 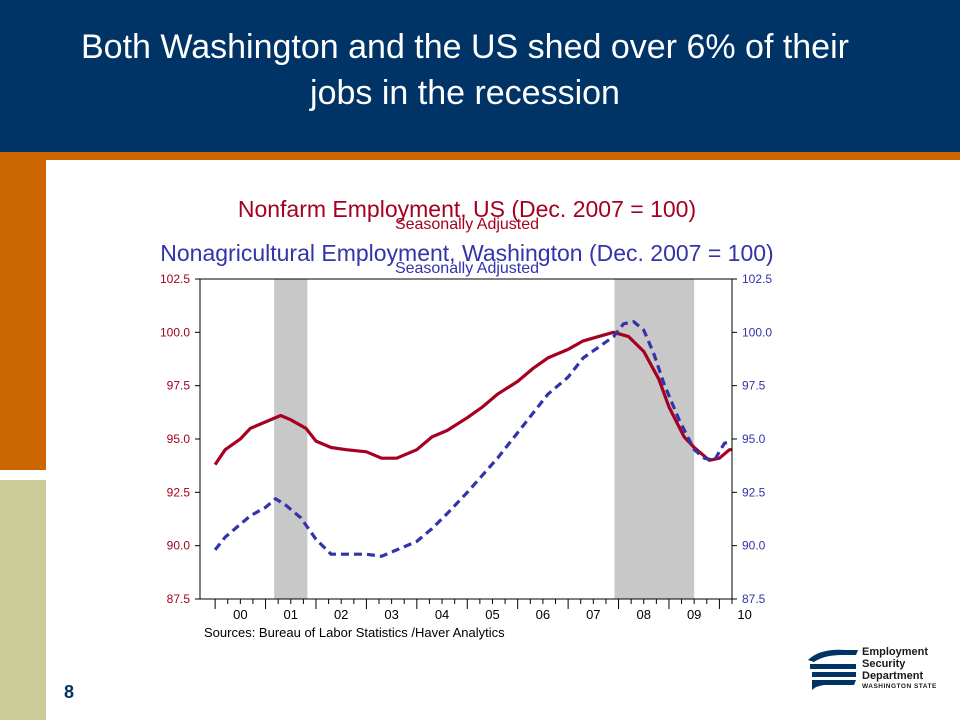 I want to click on chart-title-us: Nonfarm Employment, US (Dec. 2007 = 100), so click(x=467, y=209).